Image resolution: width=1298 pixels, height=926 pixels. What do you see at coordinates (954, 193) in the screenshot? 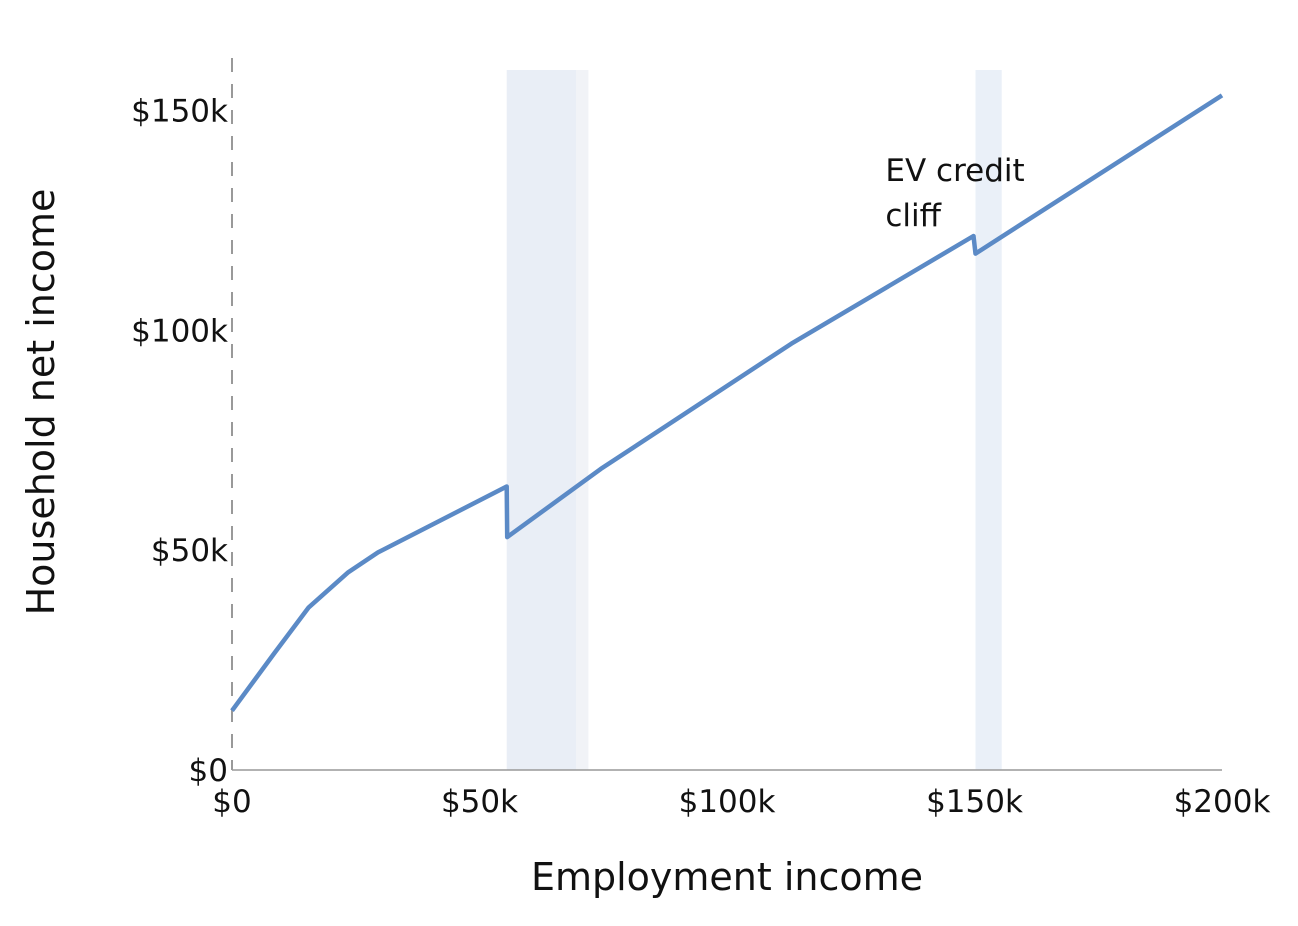
I see `annotations: EV credit cliff` at bounding box center [954, 193].